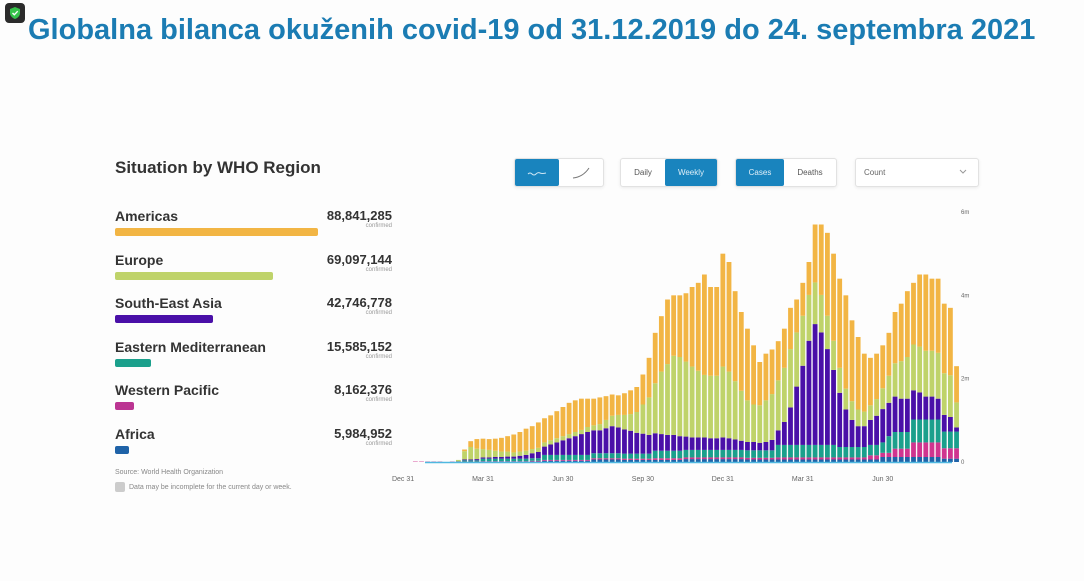 This screenshot has height=581, width=1084. Describe the element at coordinates (253, 359) in the screenshot. I see `region-item: Eastern Mediterranean 15,585,152 confirmed` at that location.